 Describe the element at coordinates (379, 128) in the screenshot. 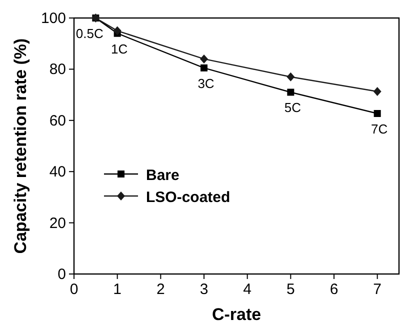

I see `annotation: 7C` at that location.